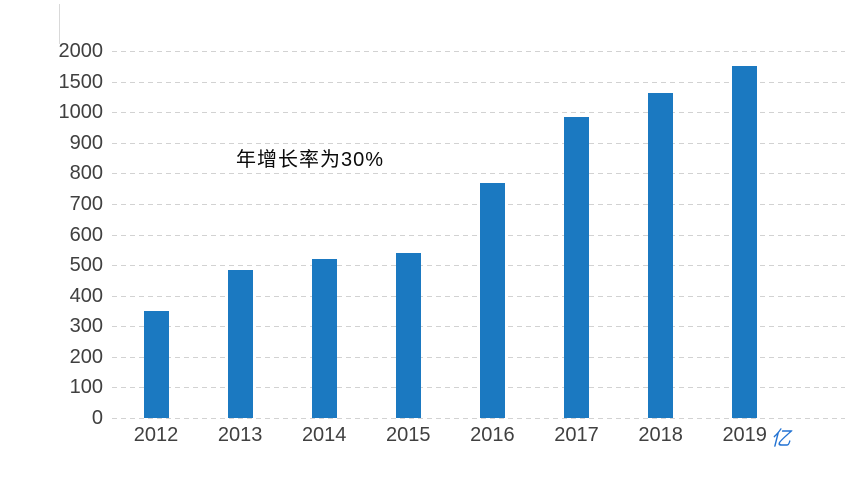 The image size is (850, 478). I want to click on x-tick-label: 2014, so click(324, 435).